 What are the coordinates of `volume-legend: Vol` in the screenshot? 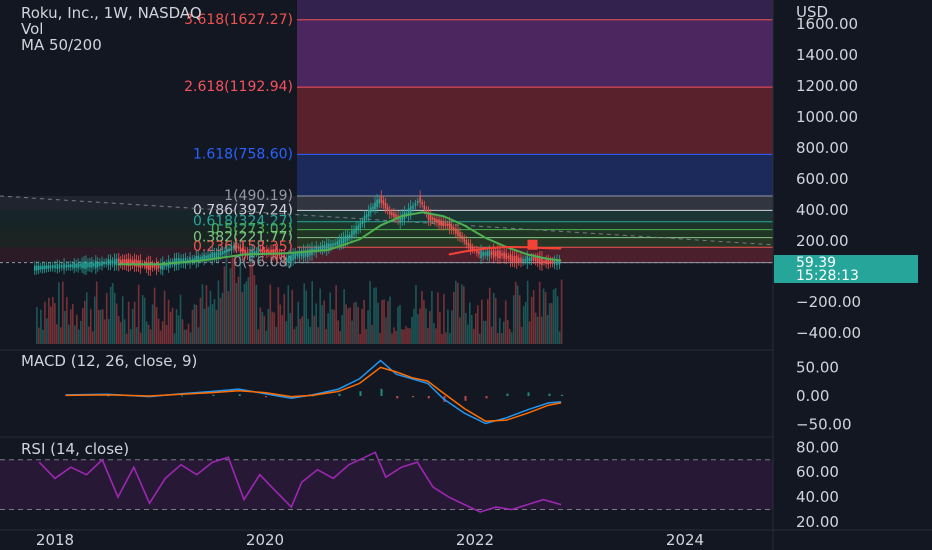 It's located at (32, 29).